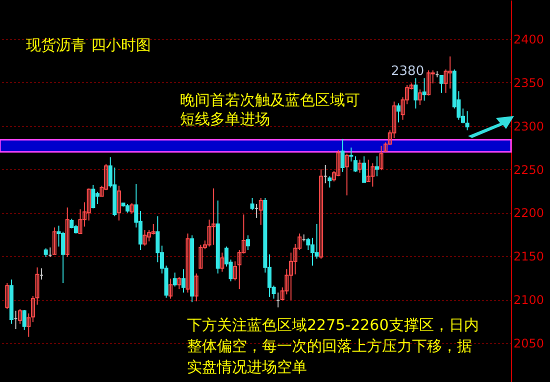 Image resolution: width=550 pixels, height=382 pixels. What do you see at coordinates (529, 213) in the screenshot?
I see `y-tick-label: 2200` at bounding box center [529, 213].